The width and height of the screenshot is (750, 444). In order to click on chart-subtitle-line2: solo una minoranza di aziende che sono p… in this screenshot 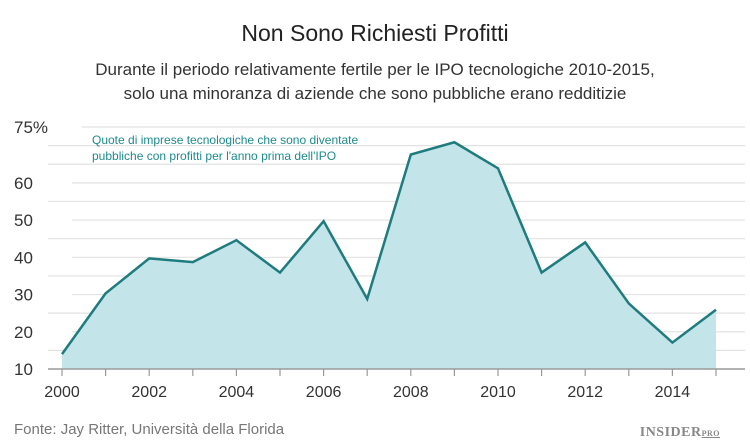, I will do `click(375, 93)`.